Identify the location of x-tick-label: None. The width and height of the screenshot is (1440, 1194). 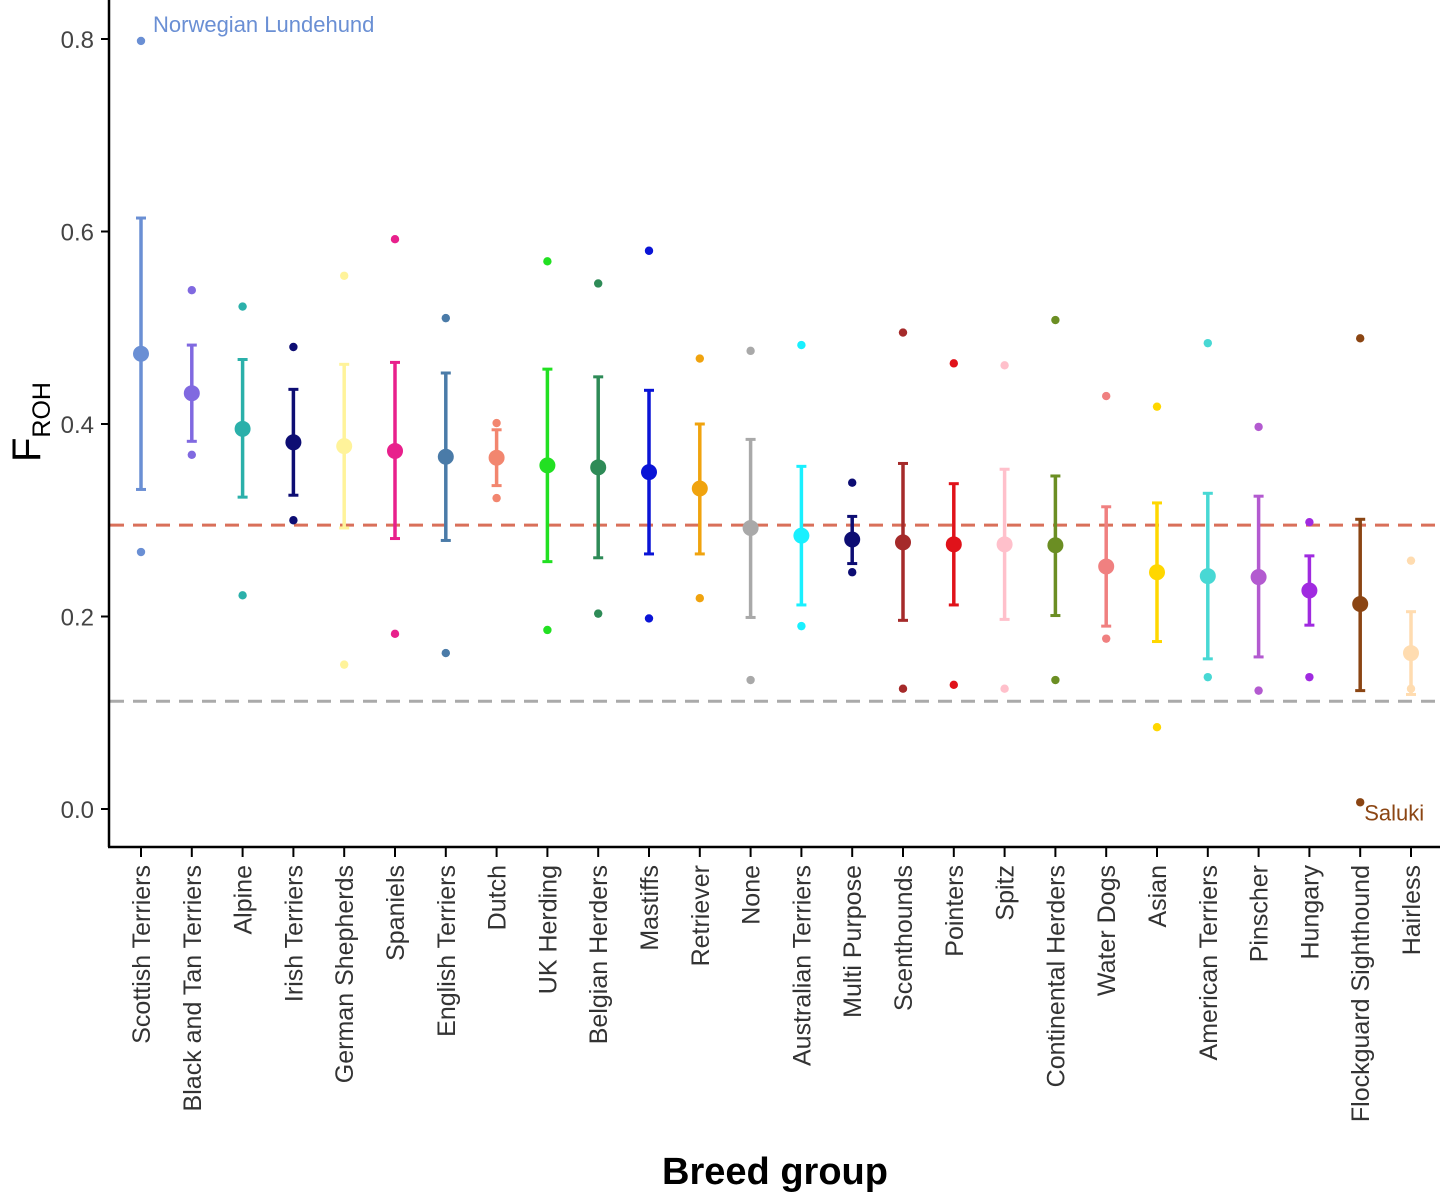
(752, 895).